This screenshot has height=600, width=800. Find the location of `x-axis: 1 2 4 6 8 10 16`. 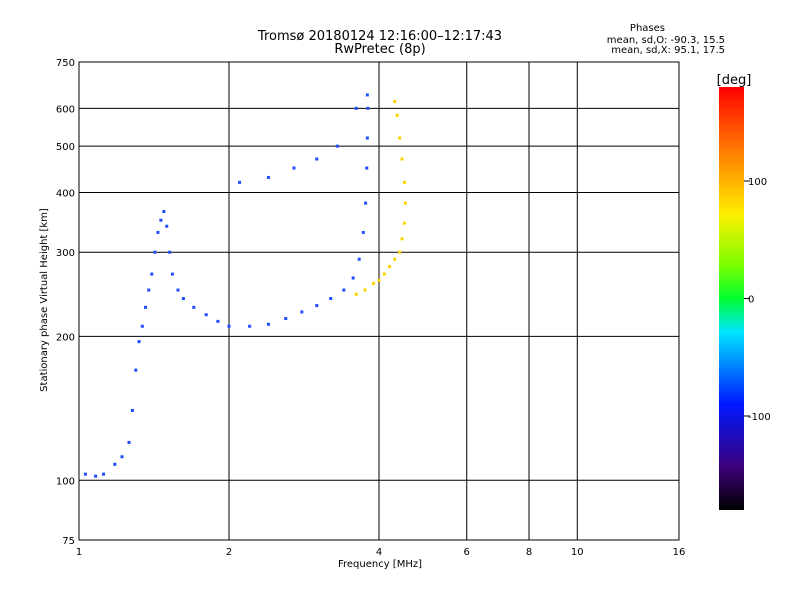

x-axis: 1 2 4 6 8 10 16 is located at coordinates (381, 552).